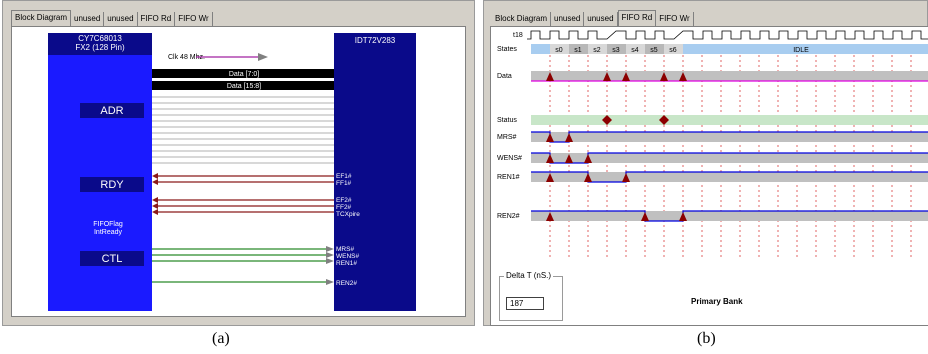  I want to click on state-s5: s5, so click(654, 50).